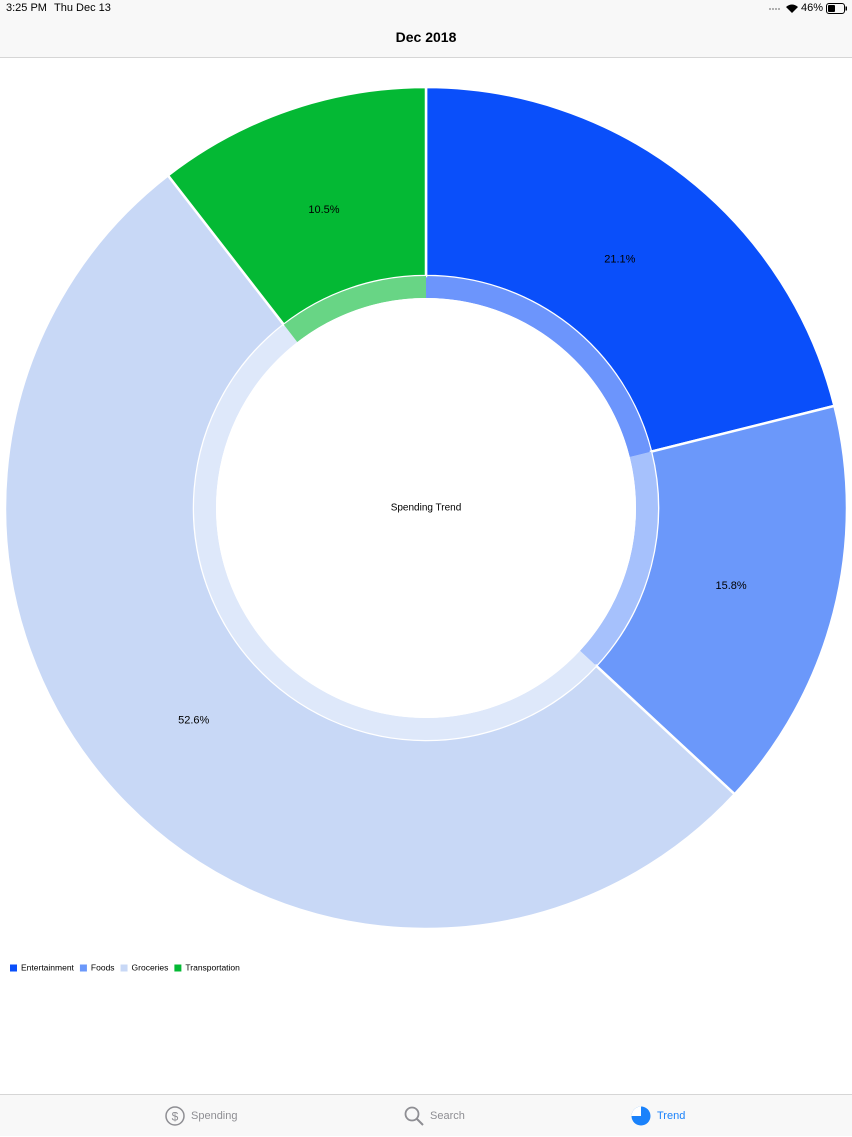 This screenshot has height=1137, width=852. What do you see at coordinates (731, 586) in the screenshot?
I see `slice-label: 15.8%` at bounding box center [731, 586].